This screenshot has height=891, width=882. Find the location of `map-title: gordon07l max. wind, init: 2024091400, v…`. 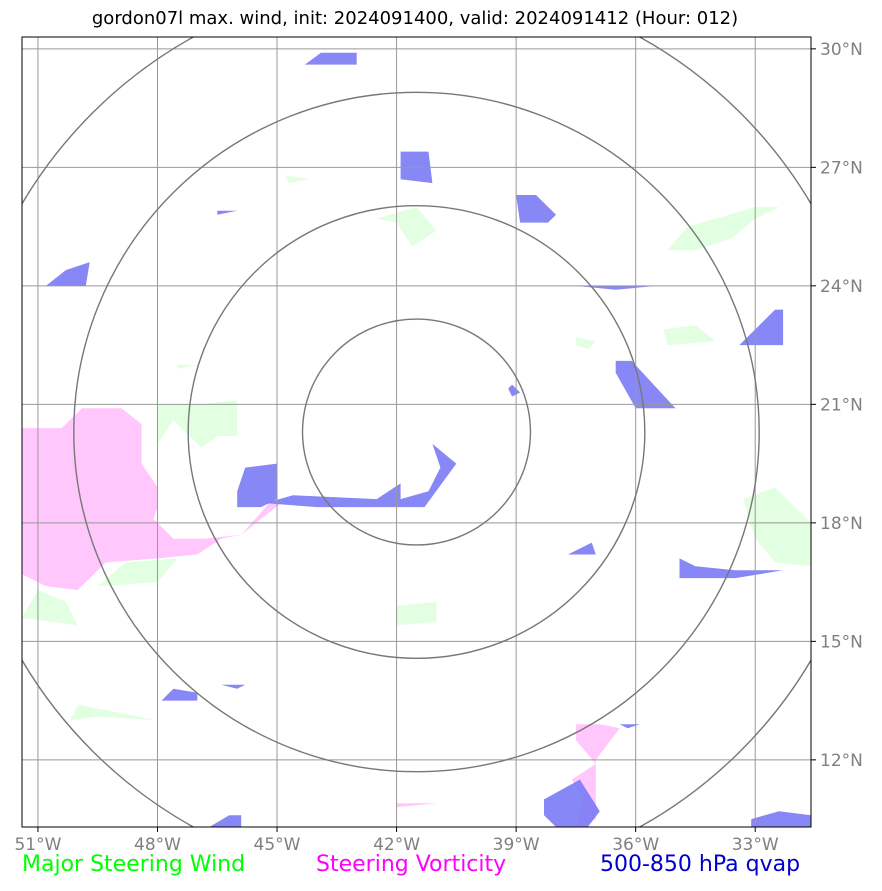

map-title: gordon07l max. wind, init: 2024091400, v… is located at coordinates (415, 18).